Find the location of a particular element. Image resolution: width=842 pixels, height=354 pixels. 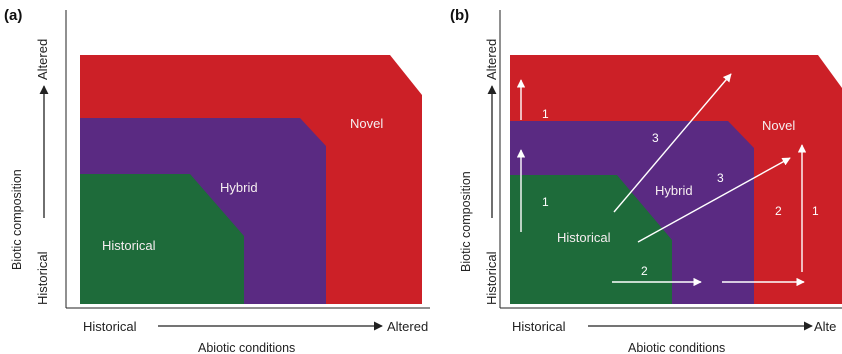

panel-b-label: (b) is located at coordinates (459, 15).